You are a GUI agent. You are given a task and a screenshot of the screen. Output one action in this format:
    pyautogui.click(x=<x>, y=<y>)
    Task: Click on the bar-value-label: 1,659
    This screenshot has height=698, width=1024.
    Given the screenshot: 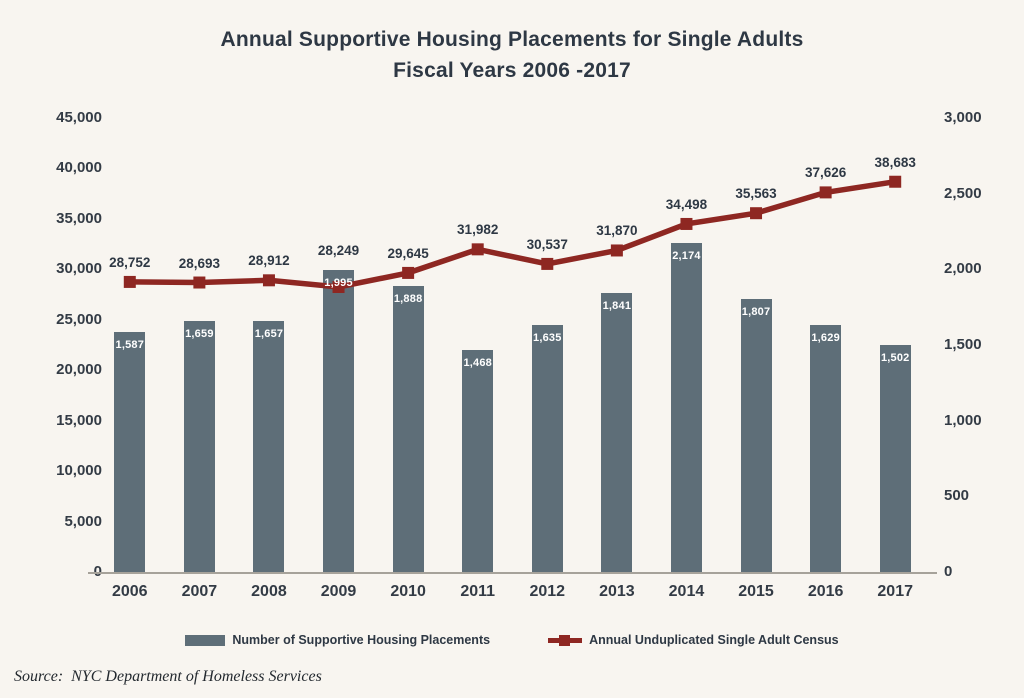 What is the action you would take?
    pyautogui.click(x=199, y=333)
    